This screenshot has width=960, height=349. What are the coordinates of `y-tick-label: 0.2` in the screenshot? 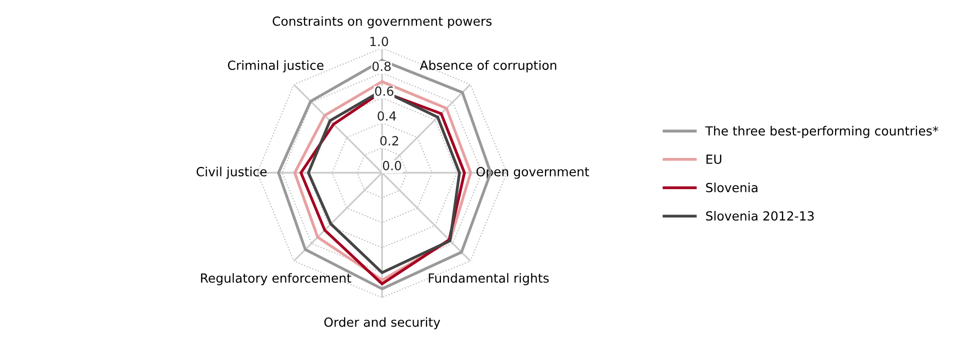 It's located at (389, 141).